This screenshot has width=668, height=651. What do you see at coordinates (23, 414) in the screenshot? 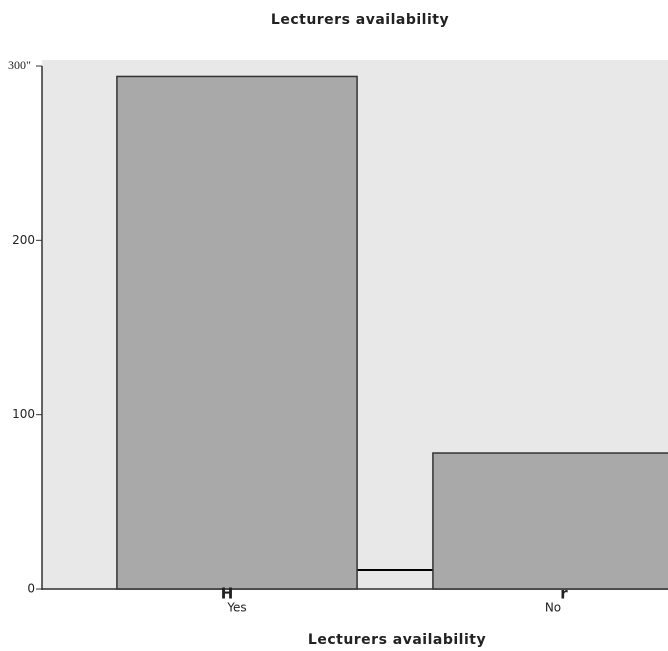
I see `y-tick-label: 100` at bounding box center [23, 414].